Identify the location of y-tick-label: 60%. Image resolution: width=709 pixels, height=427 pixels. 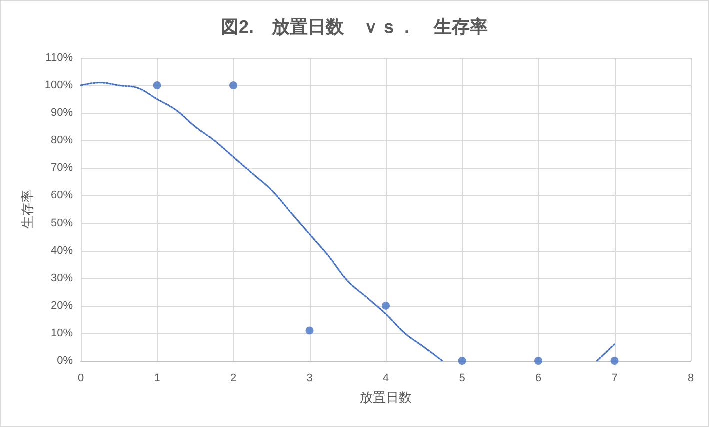
(62, 196).